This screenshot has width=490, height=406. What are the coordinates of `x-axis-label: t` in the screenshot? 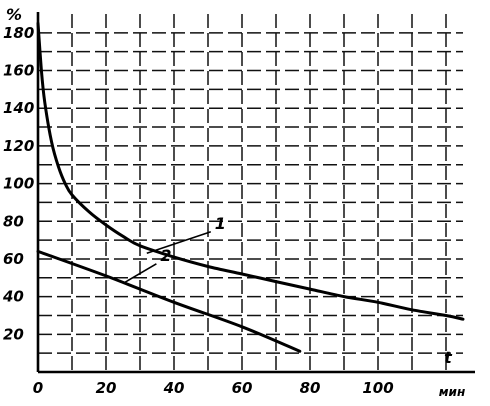 It's located at (448, 357).